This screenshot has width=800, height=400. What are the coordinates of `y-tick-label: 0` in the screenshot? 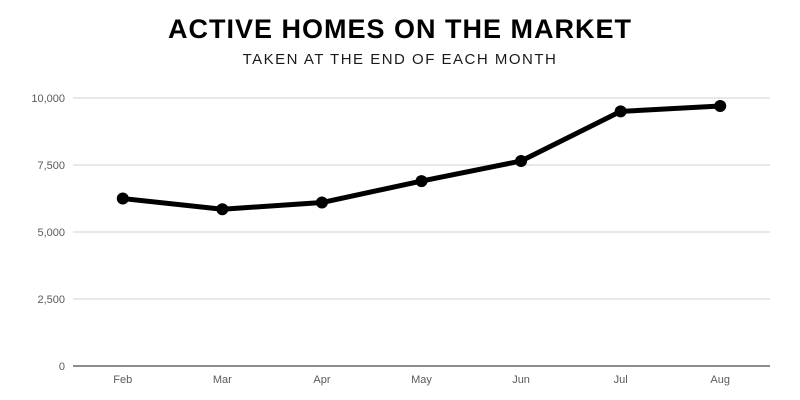 It's located at (62, 367).